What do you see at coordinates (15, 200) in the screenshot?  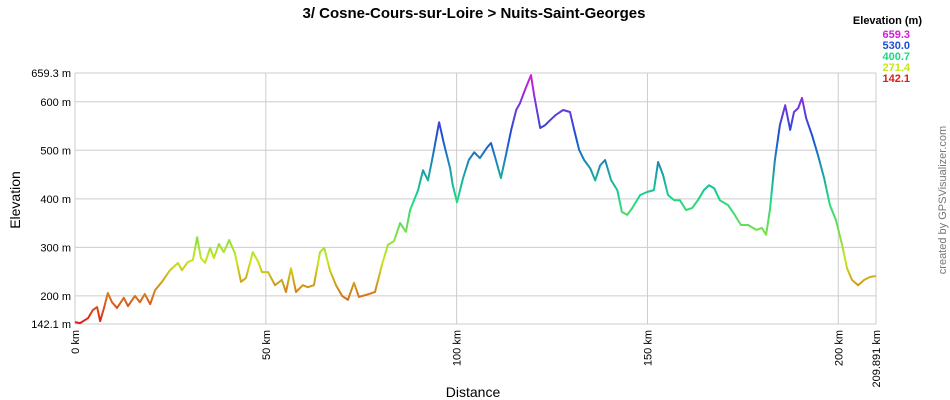 I see `y-axis-label: Elevation` at bounding box center [15, 200].